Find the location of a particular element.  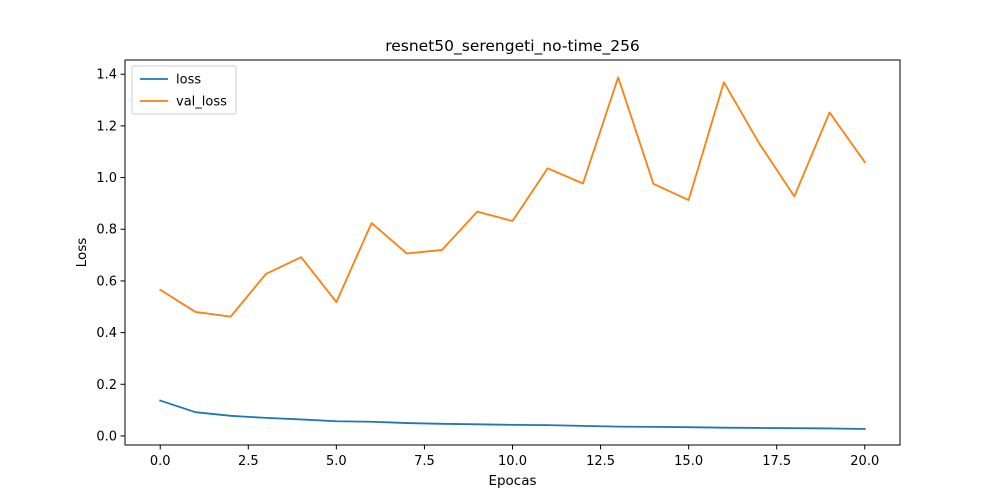

x-tick-label: 10.0 is located at coordinates (512, 461).